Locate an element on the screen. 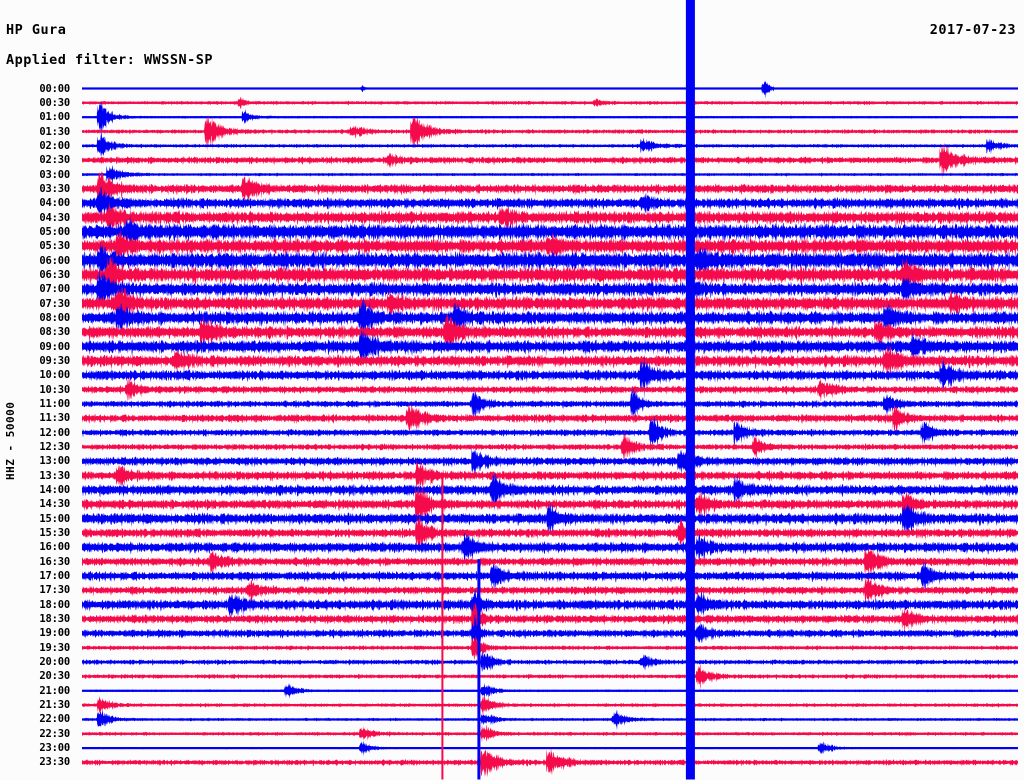 This screenshot has height=780, width=1024. time-tick-0330: 03:30 is located at coordinates (54, 188).